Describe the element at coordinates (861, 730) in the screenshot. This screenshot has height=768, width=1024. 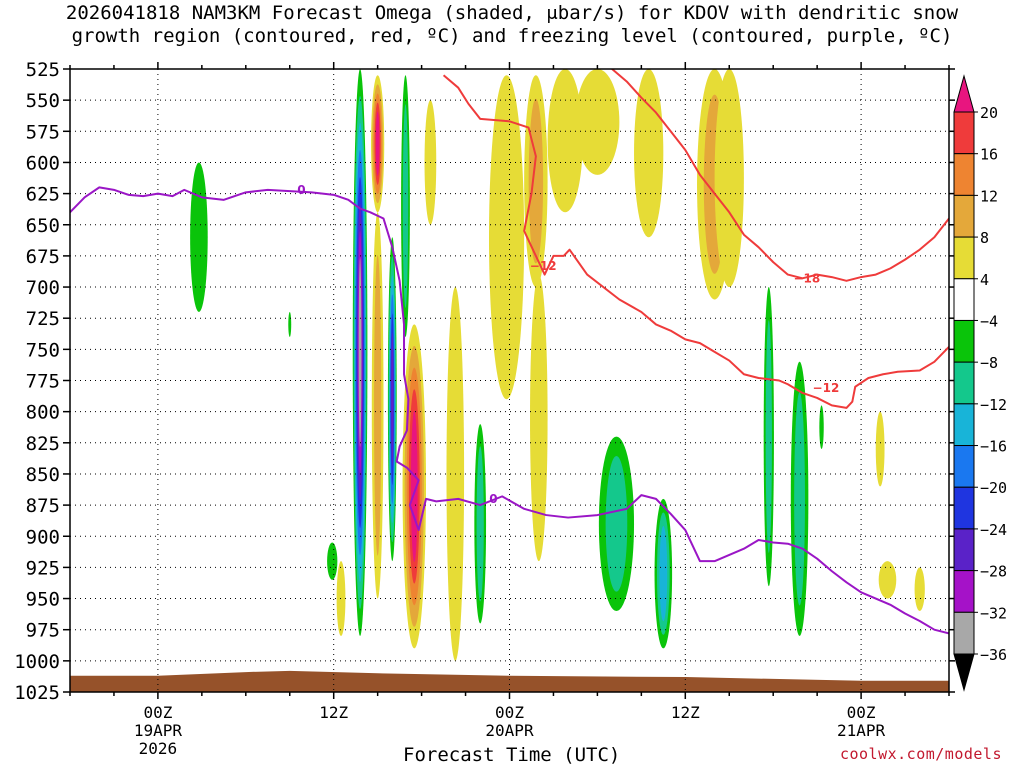
I see `x-tick-label: 21APR` at that location.